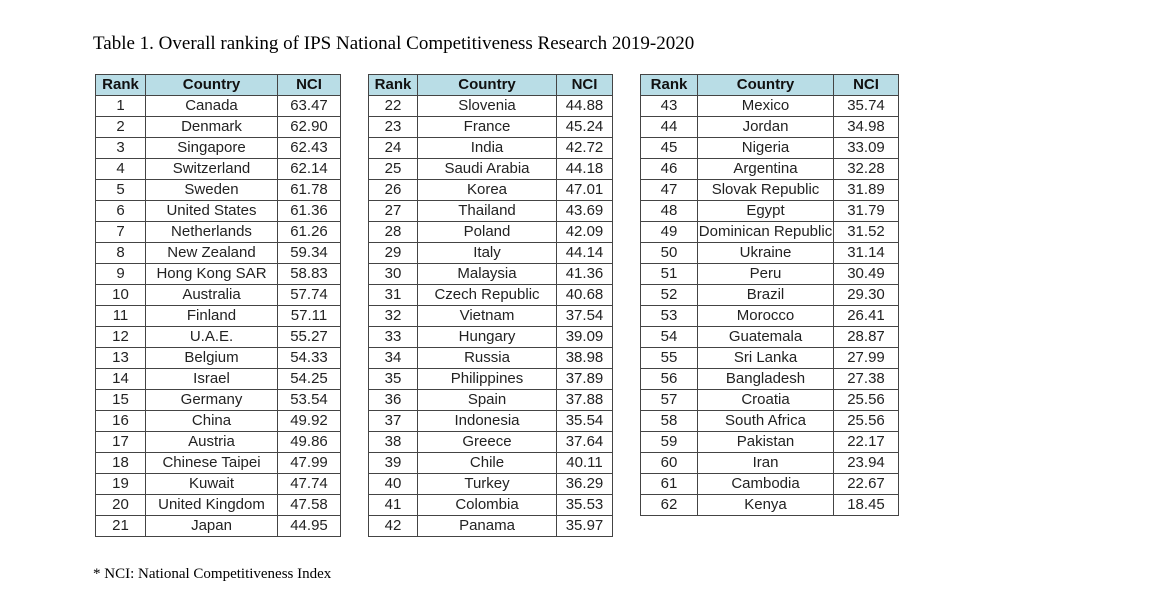 This screenshot has height=602, width=1152. What do you see at coordinates (669, 484) in the screenshot?
I see `cell-rank: 61` at bounding box center [669, 484].